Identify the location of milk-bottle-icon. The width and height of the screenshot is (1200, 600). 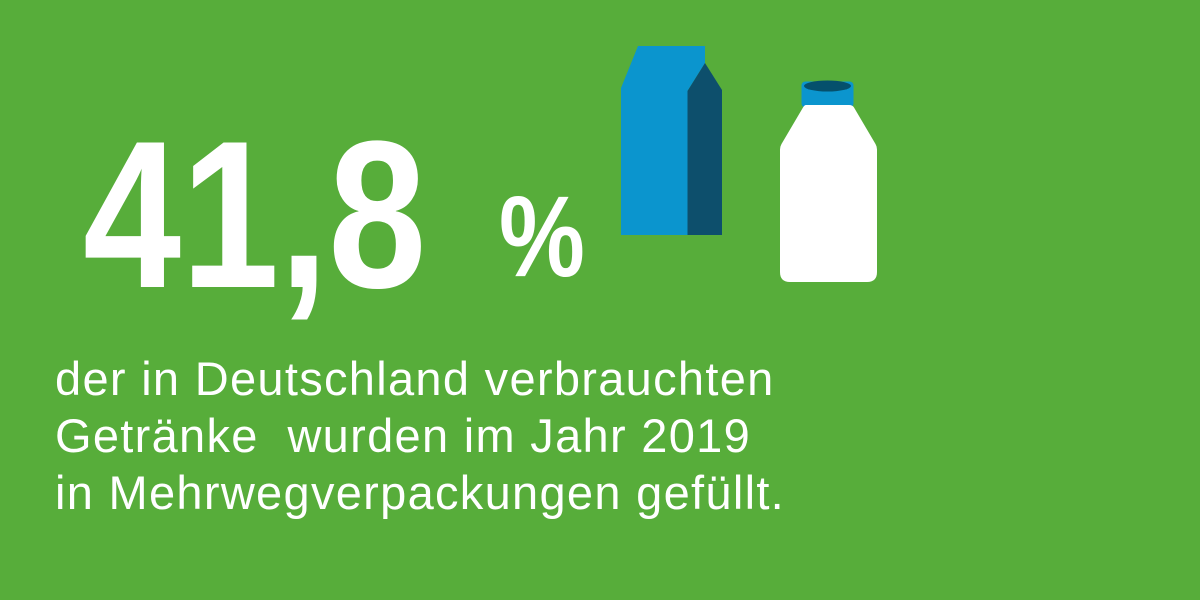
(828, 181).